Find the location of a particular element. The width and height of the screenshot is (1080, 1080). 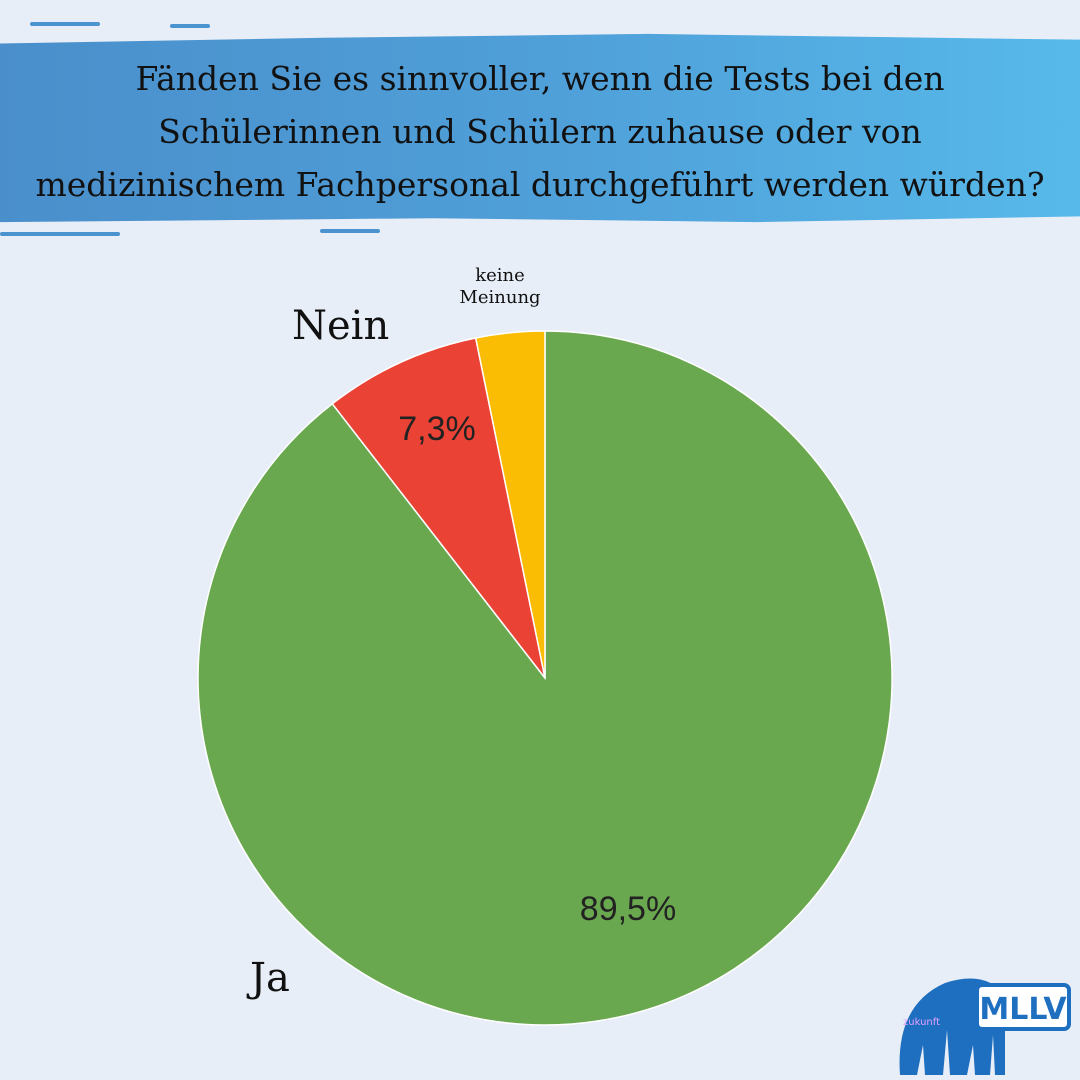

mllv-logo: MLLV zukunft is located at coordinates (985, 1026).